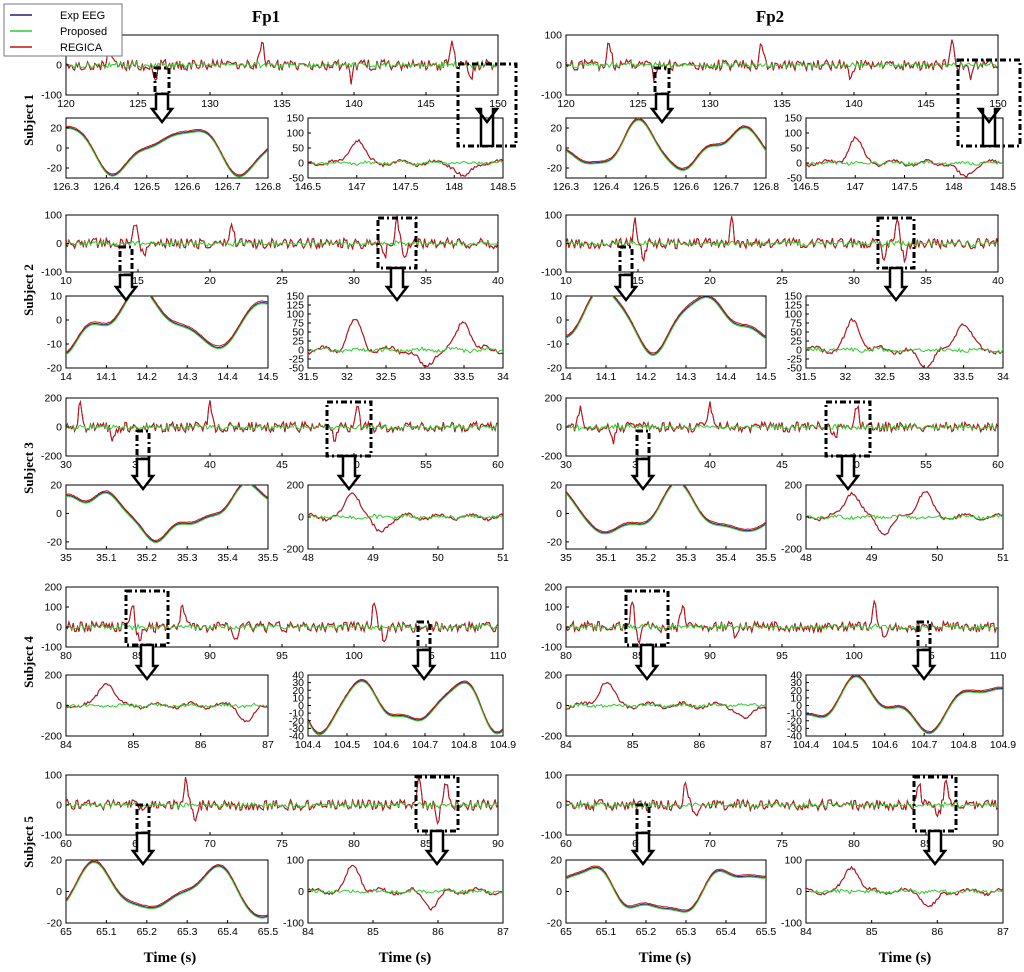  What do you see at coordinates (282, 656) in the screenshot?
I see `x-tick-label: 95` at bounding box center [282, 656].